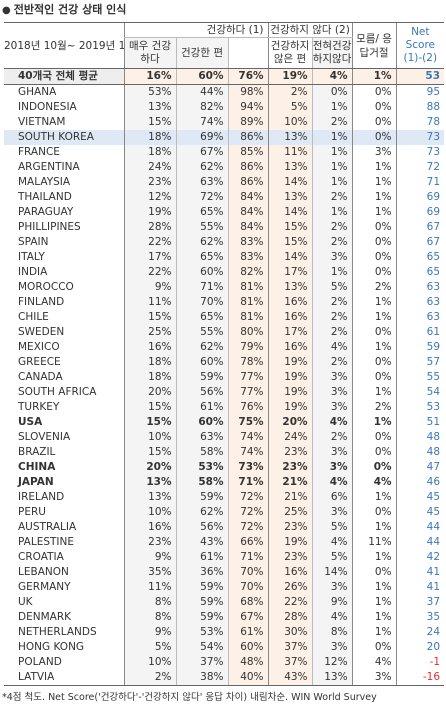  Describe the element at coordinates (290, 647) in the screenshot. I see `cell-unhealthy: 37%` at that location.